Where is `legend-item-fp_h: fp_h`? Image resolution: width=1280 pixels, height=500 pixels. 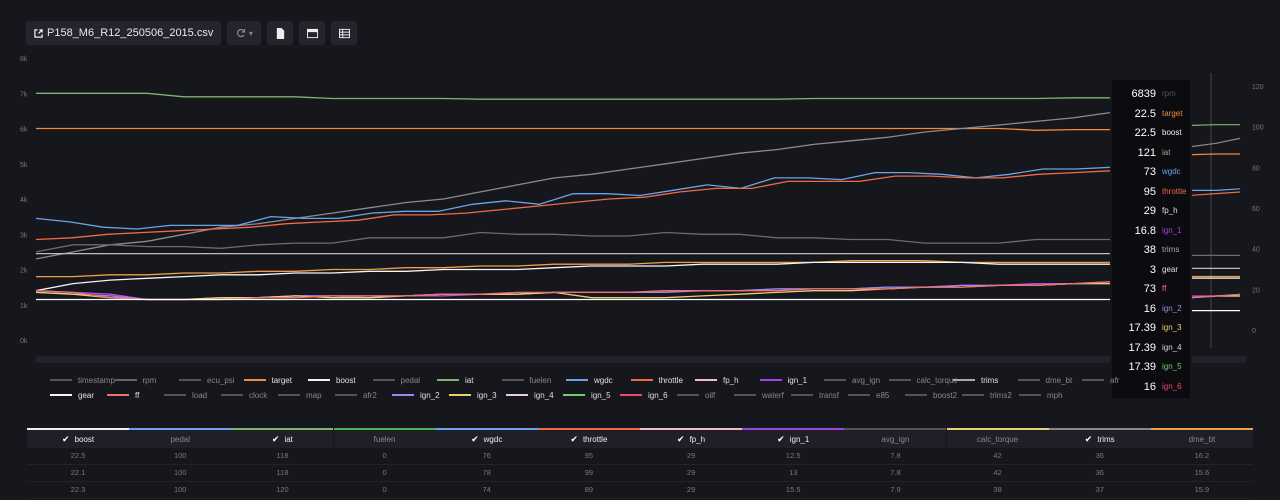
legend-item-fp_h: fp_h is located at coordinates (717, 380).